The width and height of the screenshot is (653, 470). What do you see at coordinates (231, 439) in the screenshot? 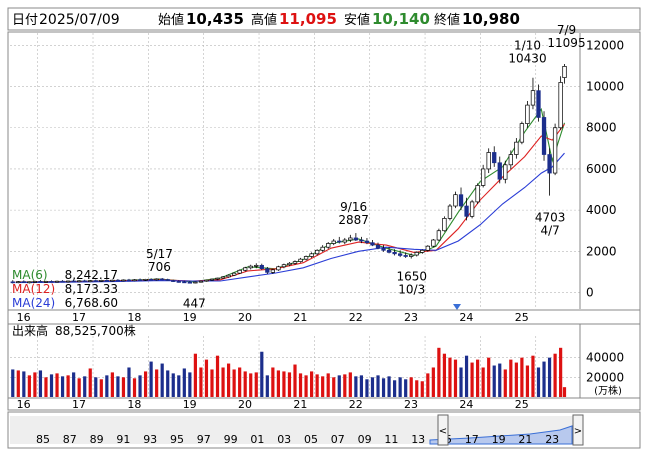
I see `timeline-label: 99` at bounding box center [231, 439].